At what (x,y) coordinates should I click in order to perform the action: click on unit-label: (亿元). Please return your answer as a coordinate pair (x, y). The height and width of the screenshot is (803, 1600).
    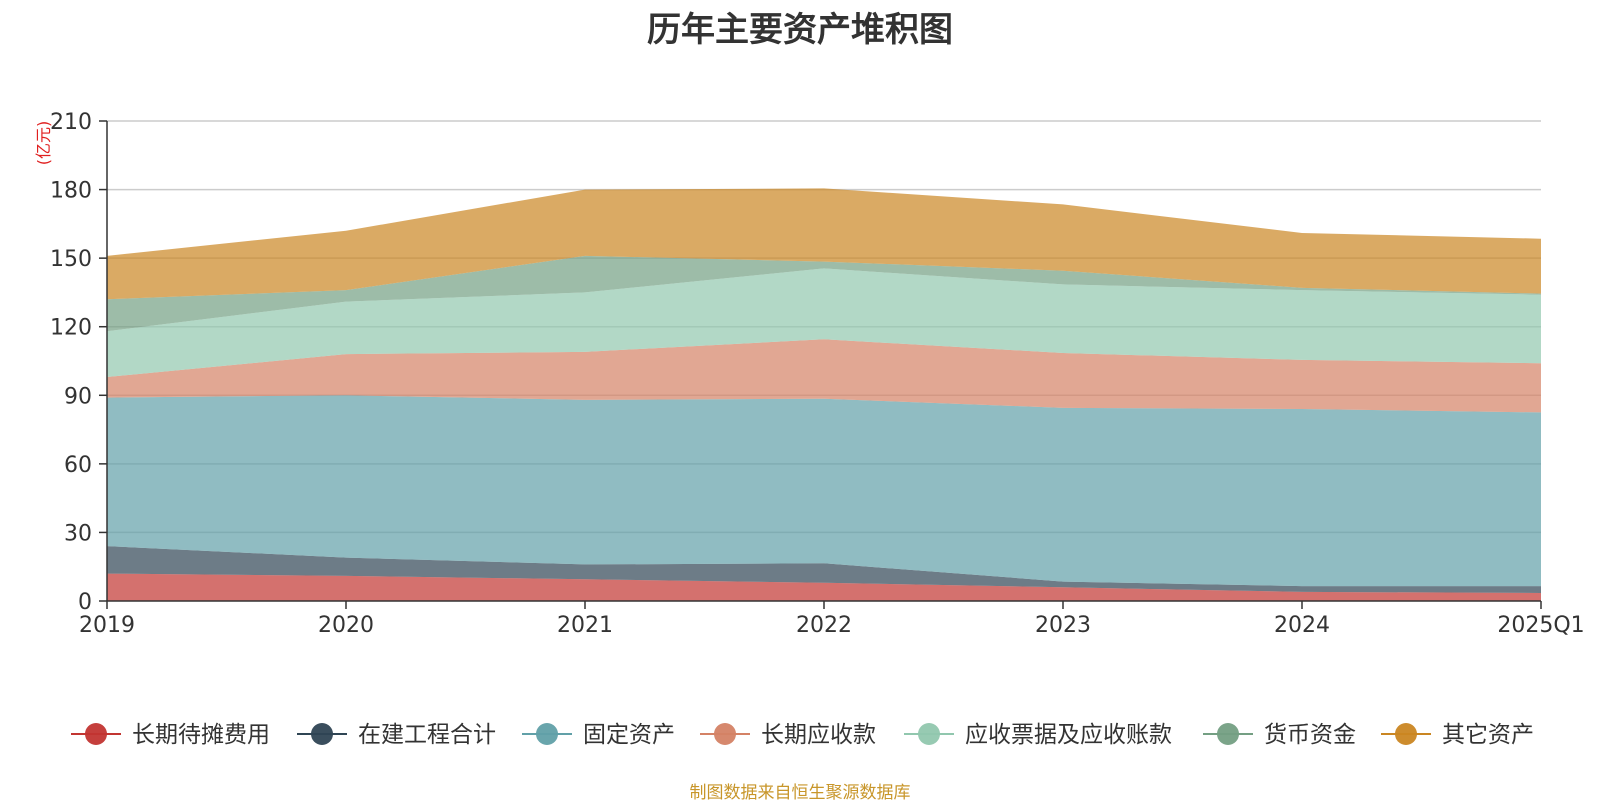
    Looking at the image, I should click on (43, 143).